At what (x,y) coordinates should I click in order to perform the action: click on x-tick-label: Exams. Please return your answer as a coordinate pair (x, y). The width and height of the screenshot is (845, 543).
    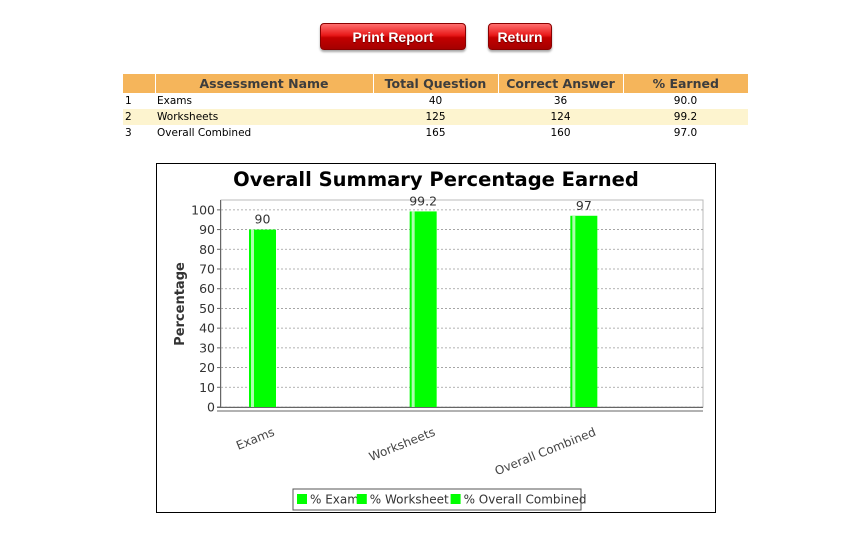
    Looking at the image, I should click on (255, 439).